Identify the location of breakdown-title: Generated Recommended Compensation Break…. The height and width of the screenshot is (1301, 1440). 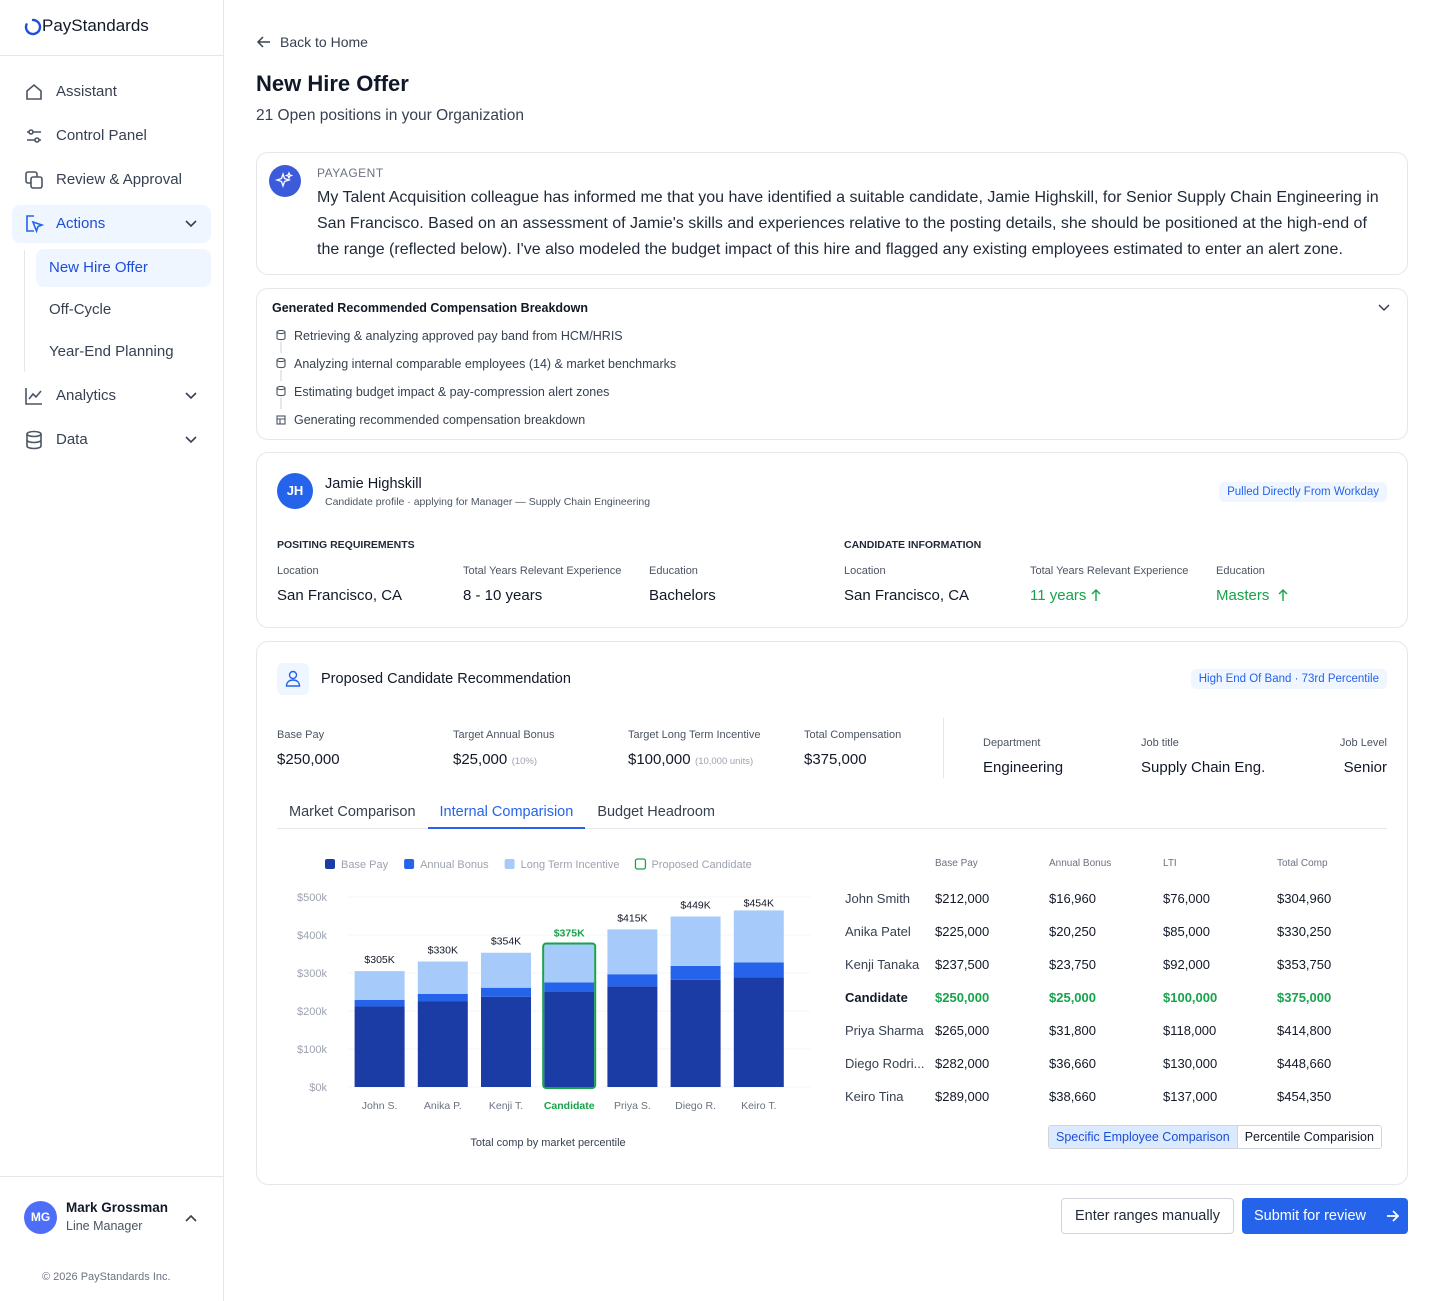
(430, 308).